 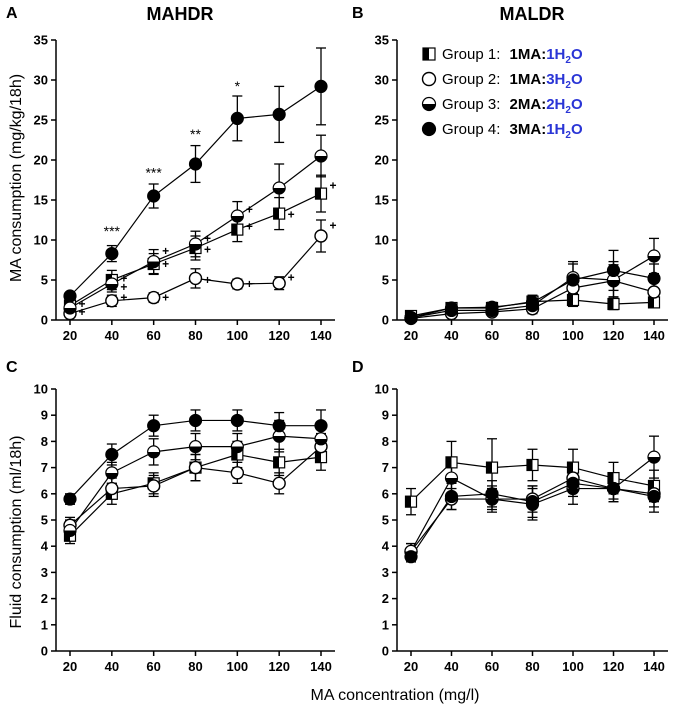 What do you see at coordinates (41, 120) in the screenshot?
I see `y-tick-label: 25` at bounding box center [41, 120].